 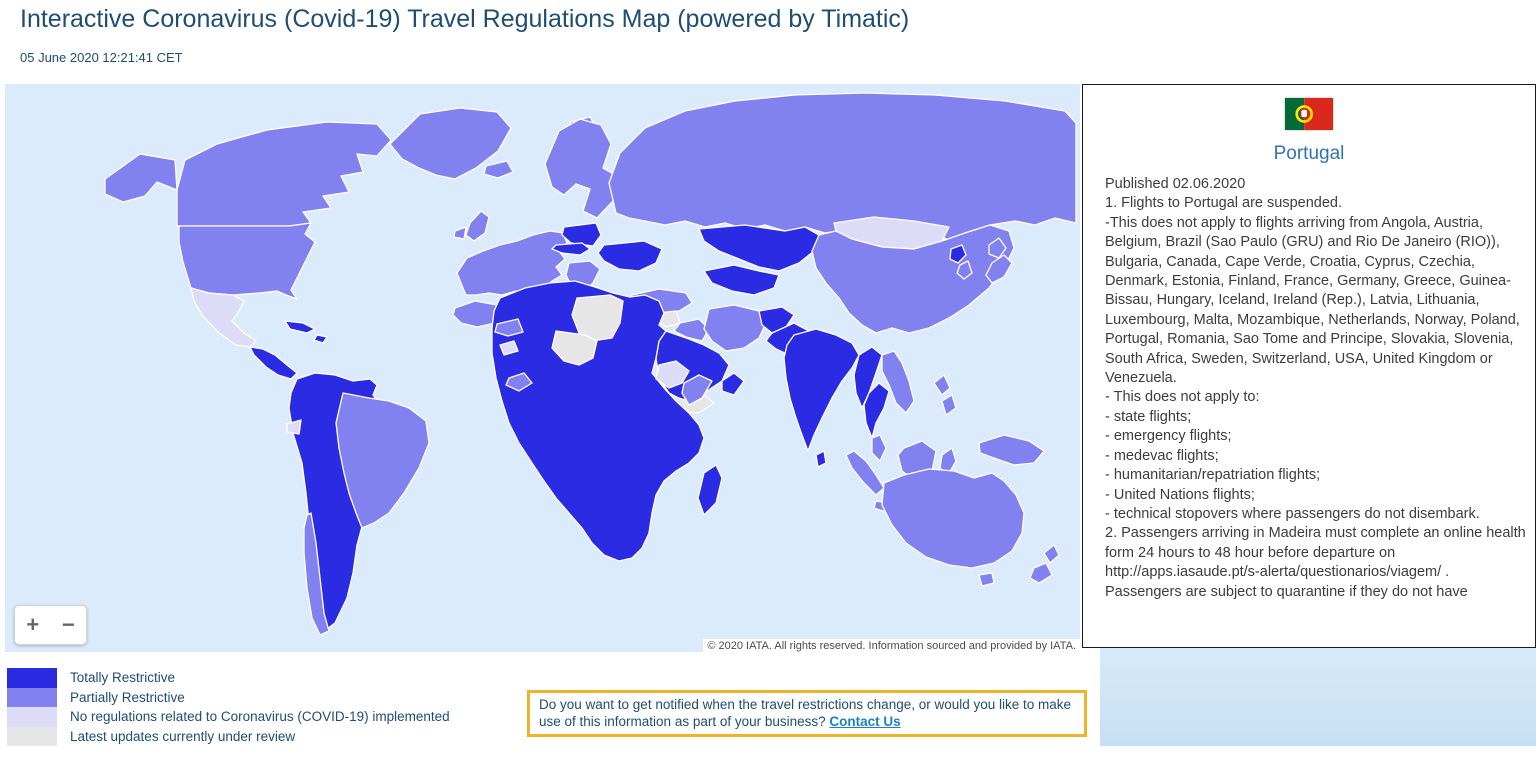 What do you see at coordinates (316, 574) in the screenshot?
I see `country-chile` at bounding box center [316, 574].